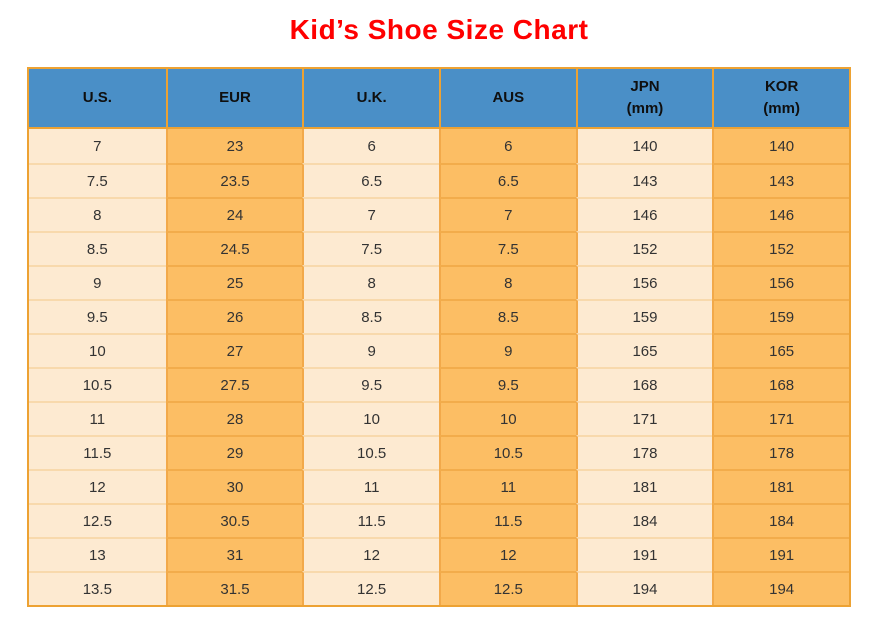 The height and width of the screenshot is (622, 878). Describe the element at coordinates (780, 180) in the screenshot. I see `size-cell-kor: 143` at that location.